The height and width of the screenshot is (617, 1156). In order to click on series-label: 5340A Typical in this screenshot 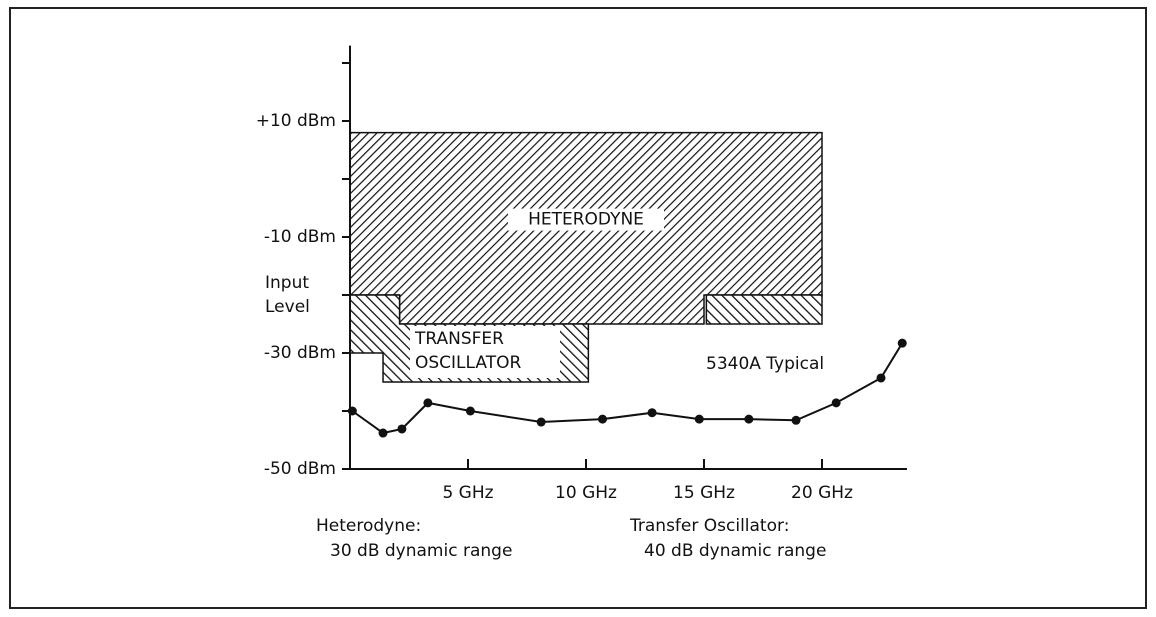, I will do `click(765, 364)`.